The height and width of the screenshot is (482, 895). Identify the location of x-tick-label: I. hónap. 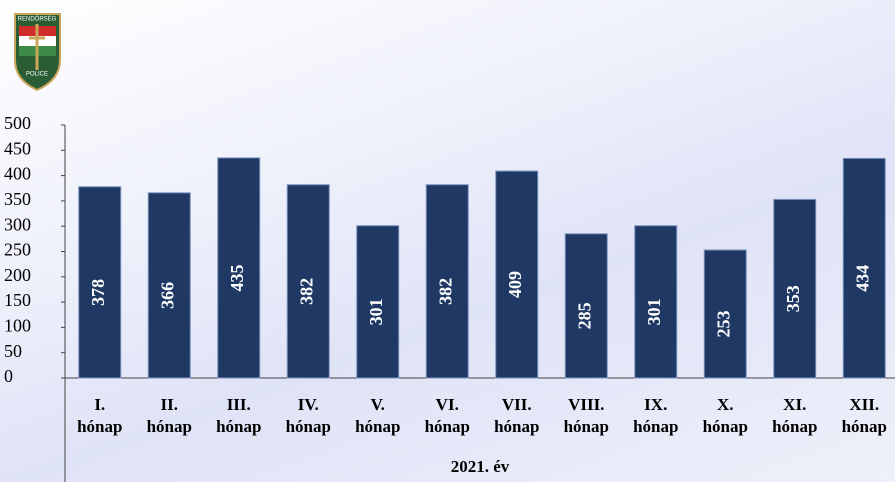
(100, 415).